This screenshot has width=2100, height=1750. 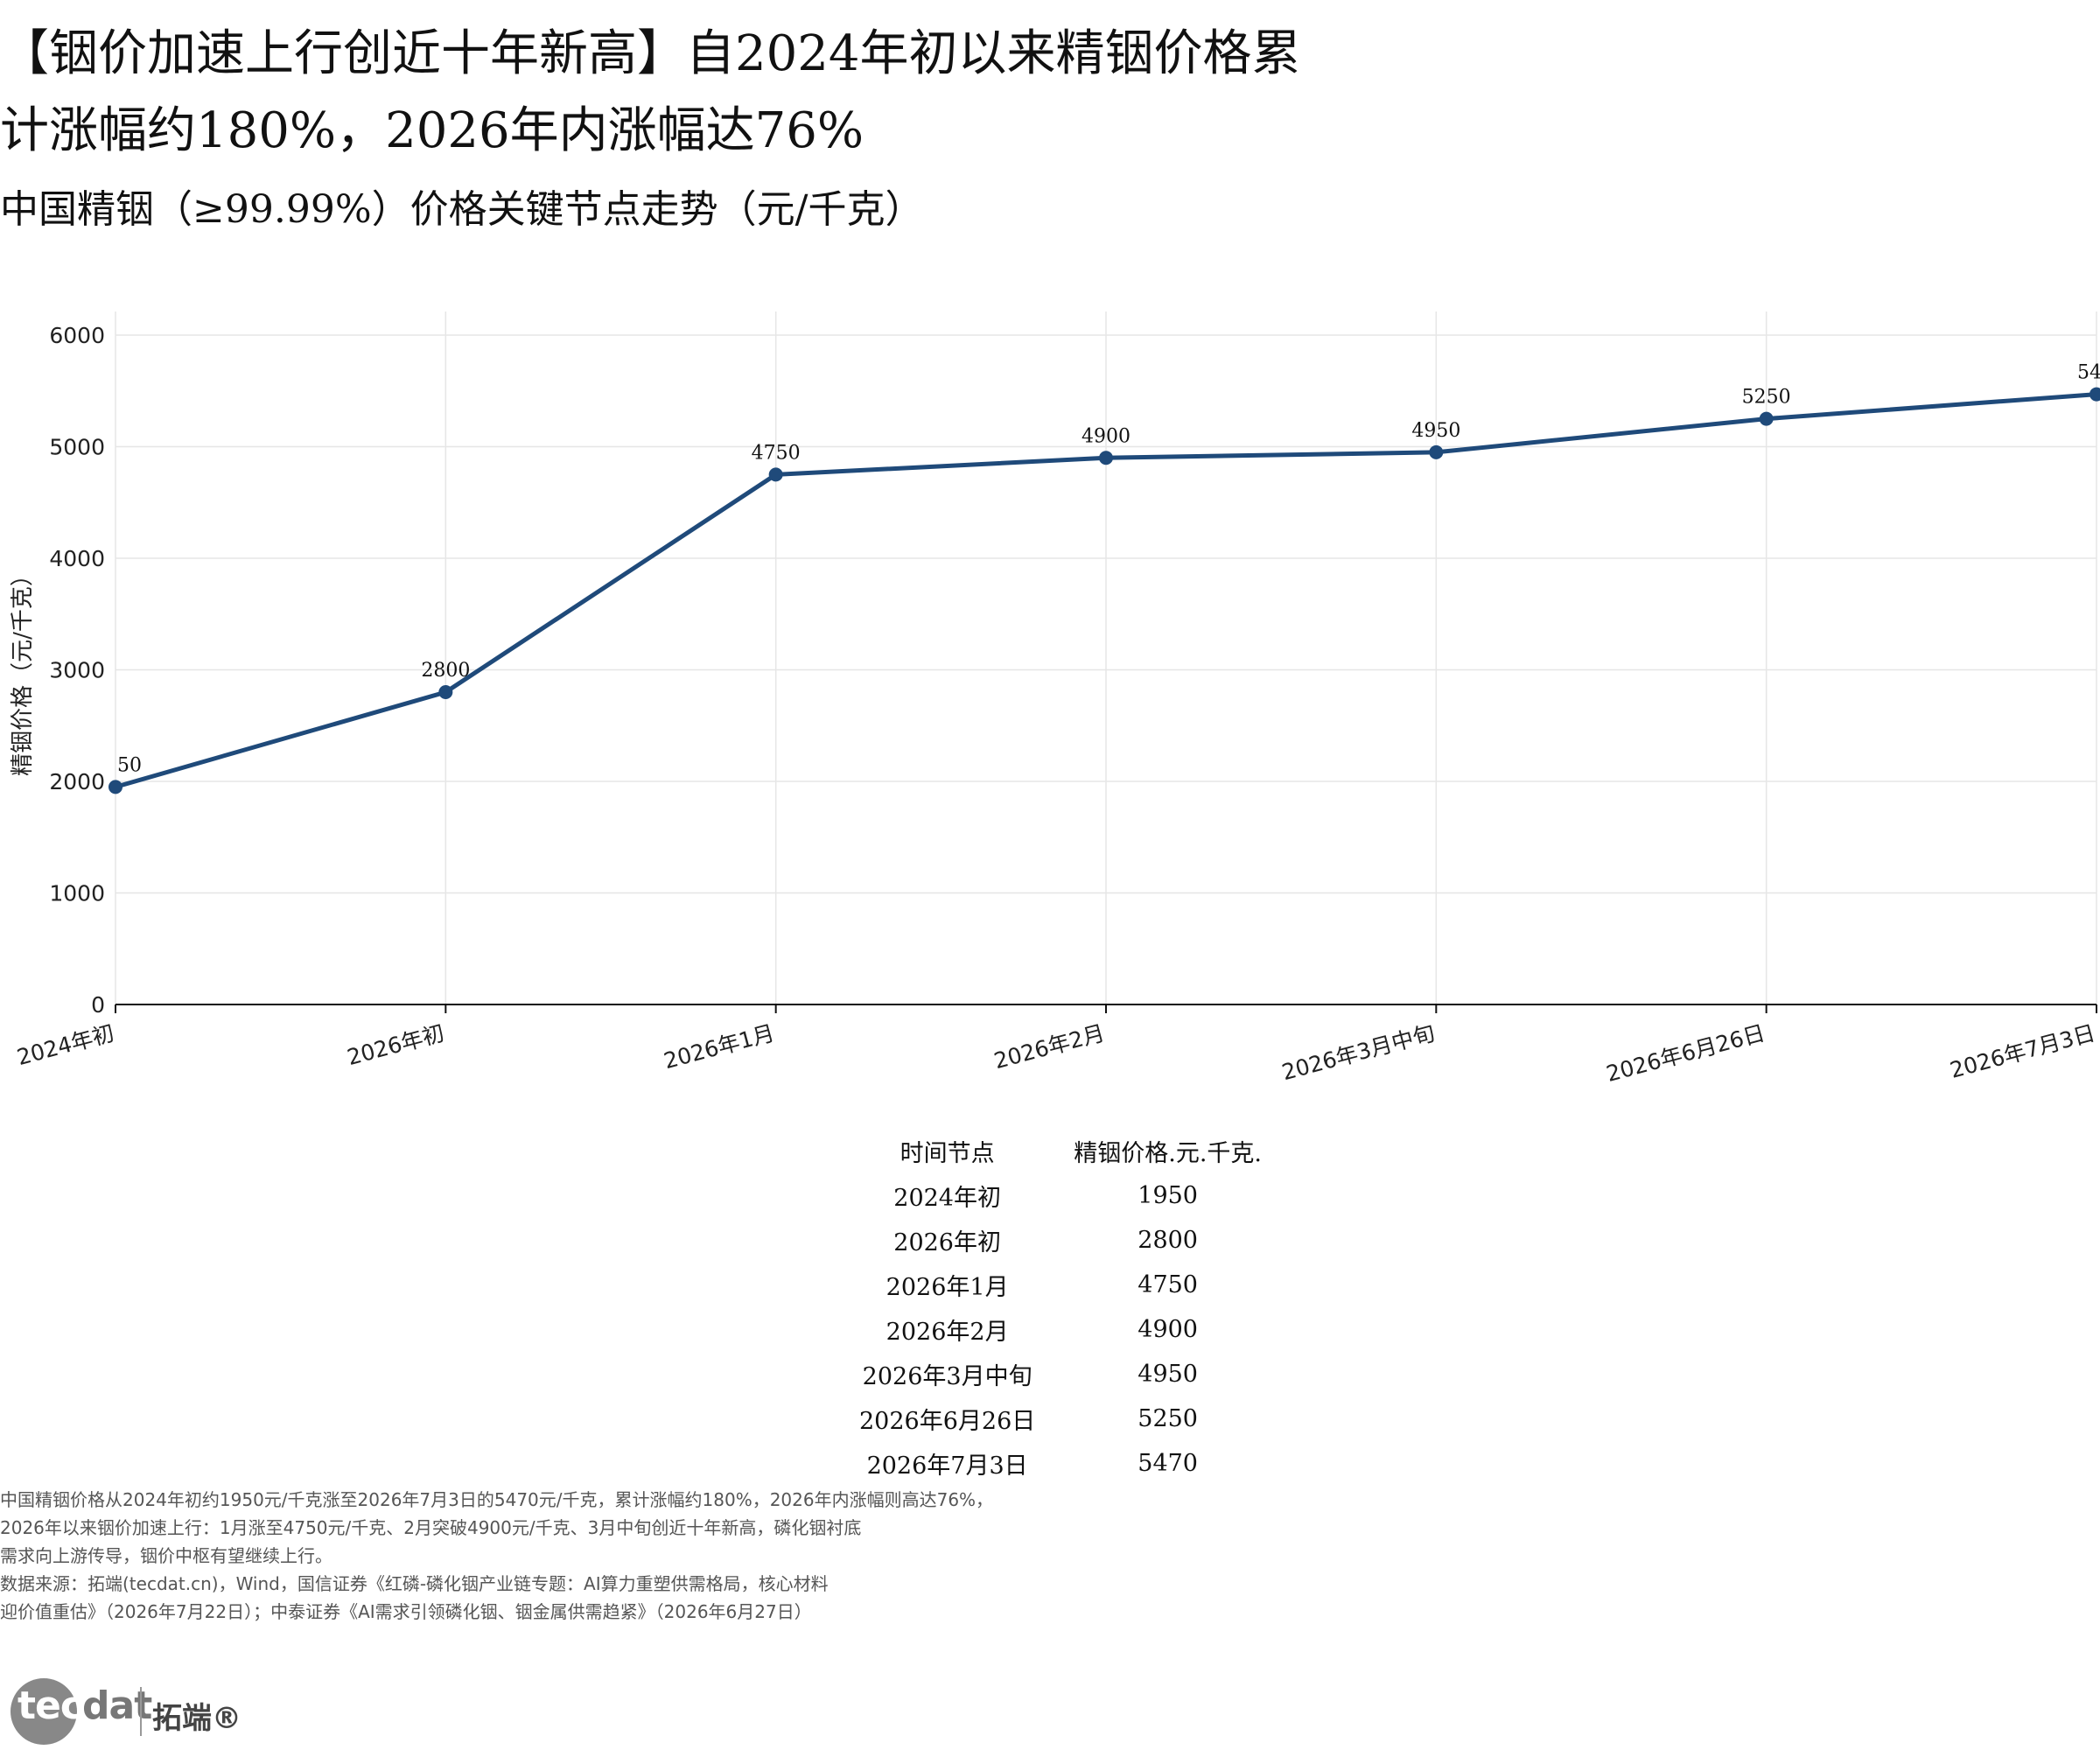 I want to click on table-header-row: 时间节点 精铟价格.元.千克., so click(x=1060, y=1151).